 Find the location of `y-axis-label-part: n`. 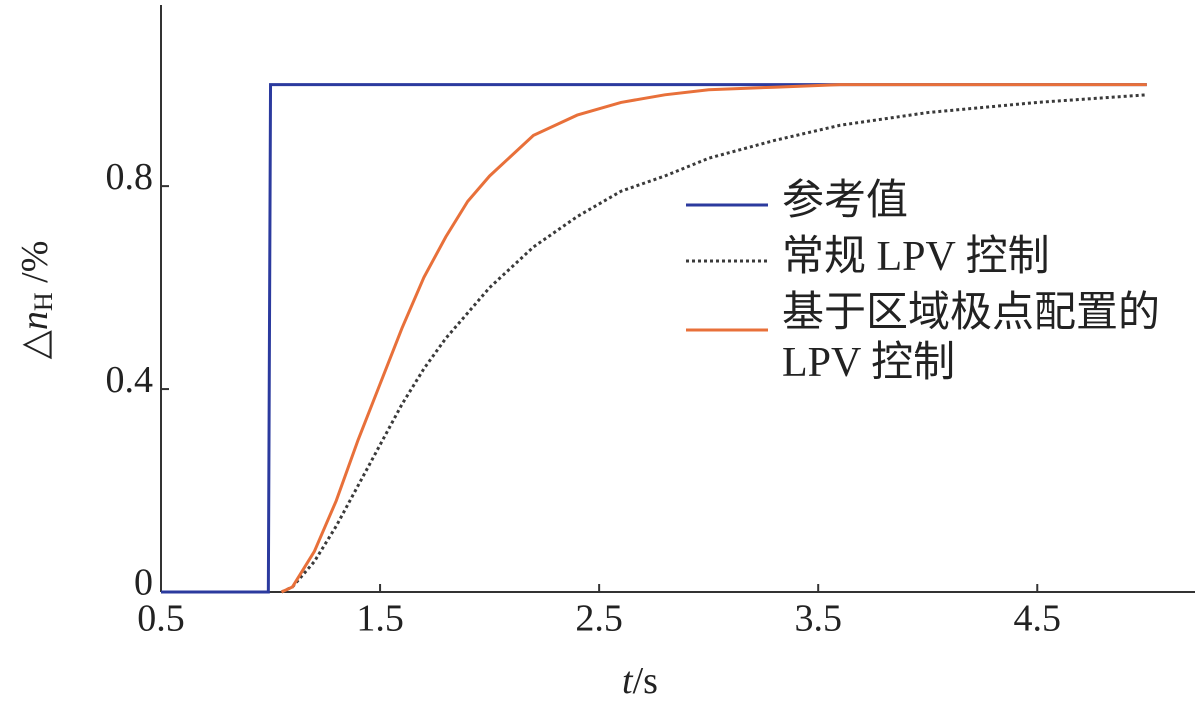

y-axis-label-part: n is located at coordinates (35, 320).